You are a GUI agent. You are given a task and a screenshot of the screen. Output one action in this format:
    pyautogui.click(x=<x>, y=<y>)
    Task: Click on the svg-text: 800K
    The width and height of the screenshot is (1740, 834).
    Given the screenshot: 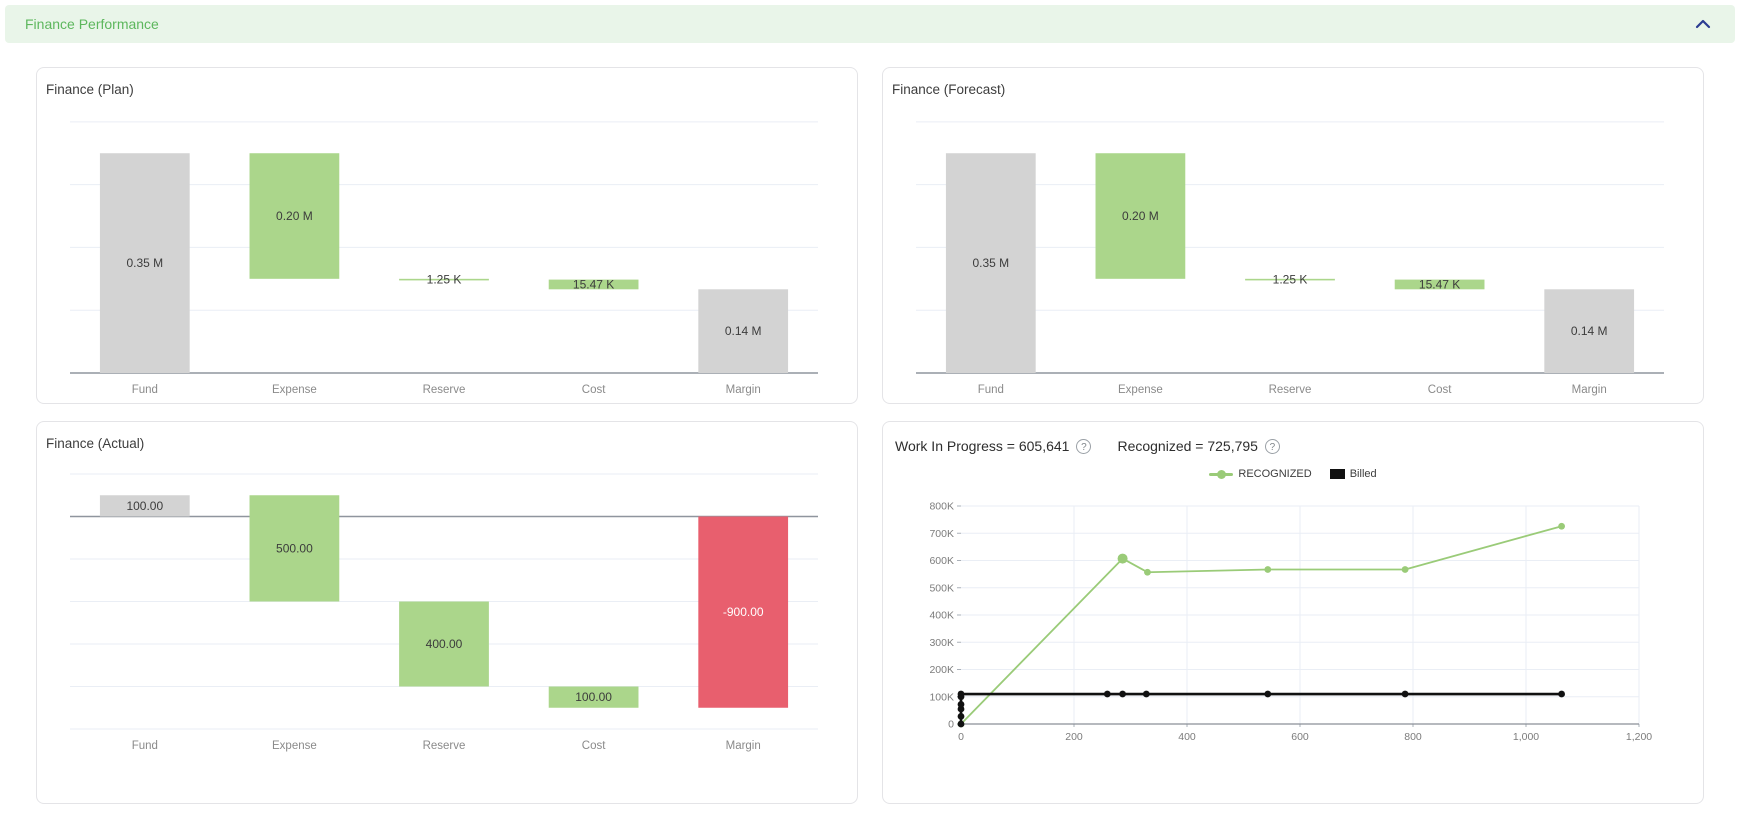 What is the action you would take?
    pyautogui.click(x=941, y=507)
    